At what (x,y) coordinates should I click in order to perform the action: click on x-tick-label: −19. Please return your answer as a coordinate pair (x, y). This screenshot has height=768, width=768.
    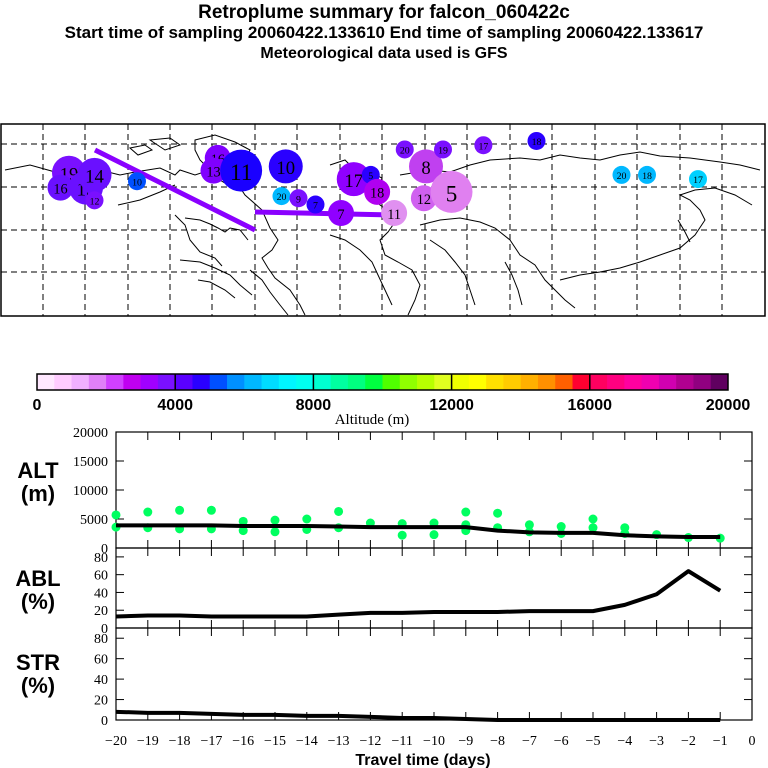
    Looking at the image, I should click on (148, 741).